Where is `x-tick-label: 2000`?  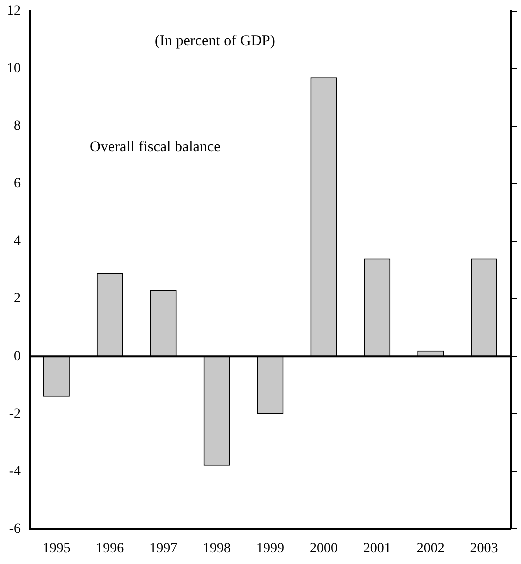
x-tick-label: 2000 is located at coordinates (324, 548).